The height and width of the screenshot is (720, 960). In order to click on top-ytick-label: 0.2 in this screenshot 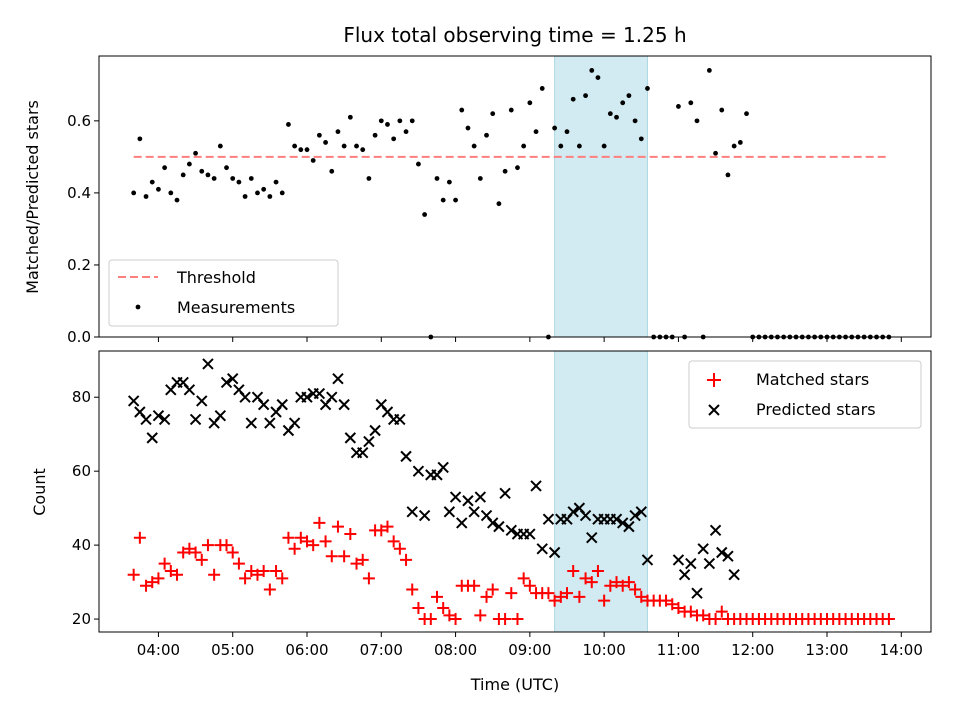, I will do `click(79, 265)`.